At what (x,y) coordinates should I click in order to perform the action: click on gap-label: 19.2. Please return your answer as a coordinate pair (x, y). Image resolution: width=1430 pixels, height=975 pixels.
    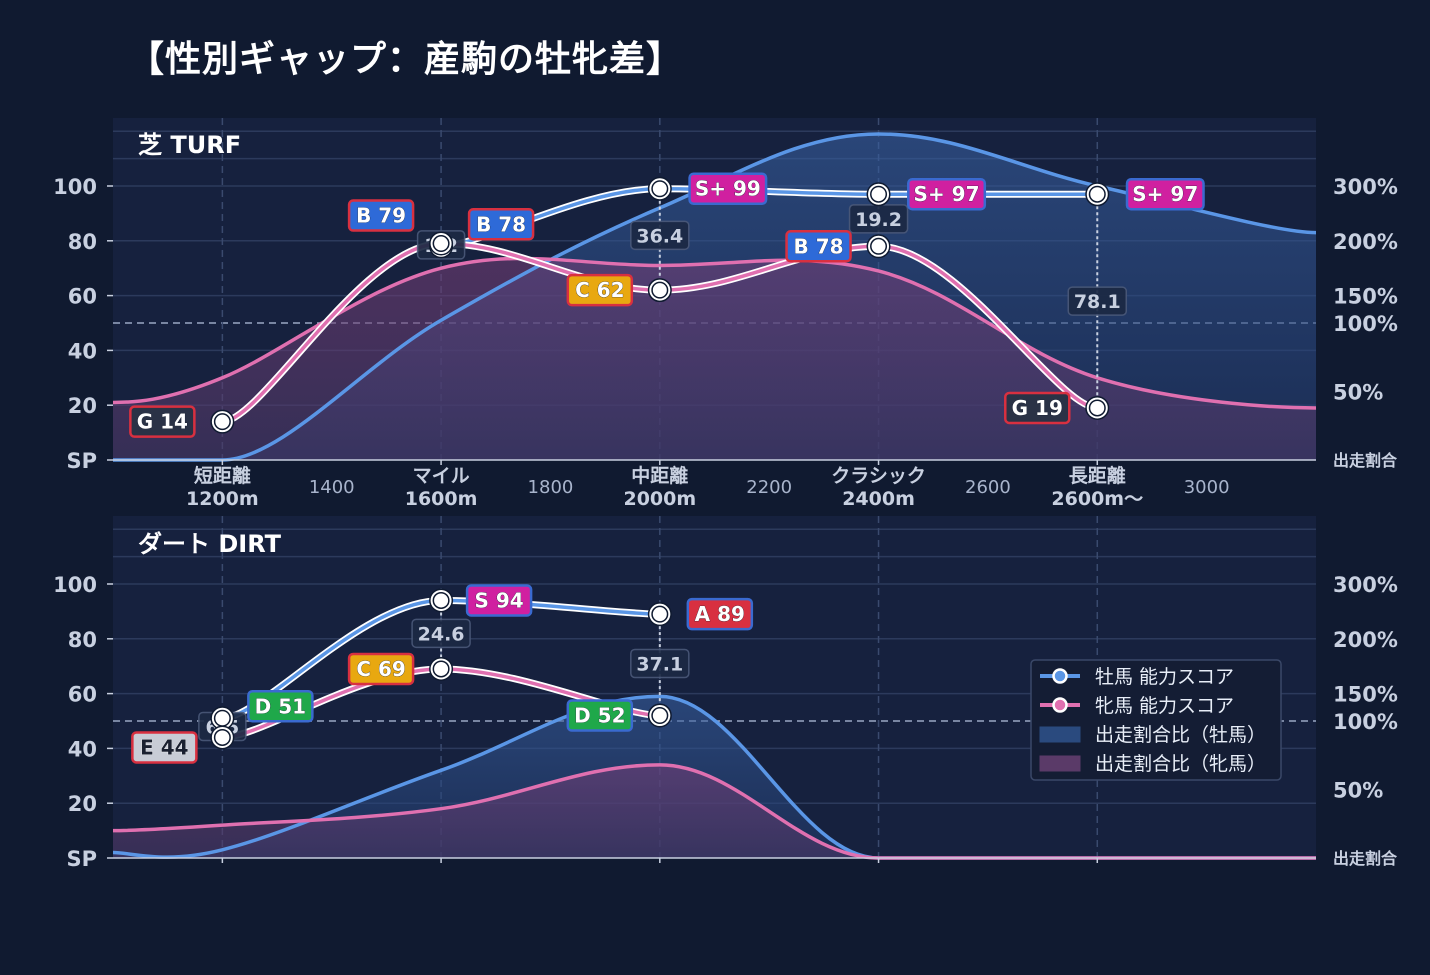
    Looking at the image, I should click on (878, 220).